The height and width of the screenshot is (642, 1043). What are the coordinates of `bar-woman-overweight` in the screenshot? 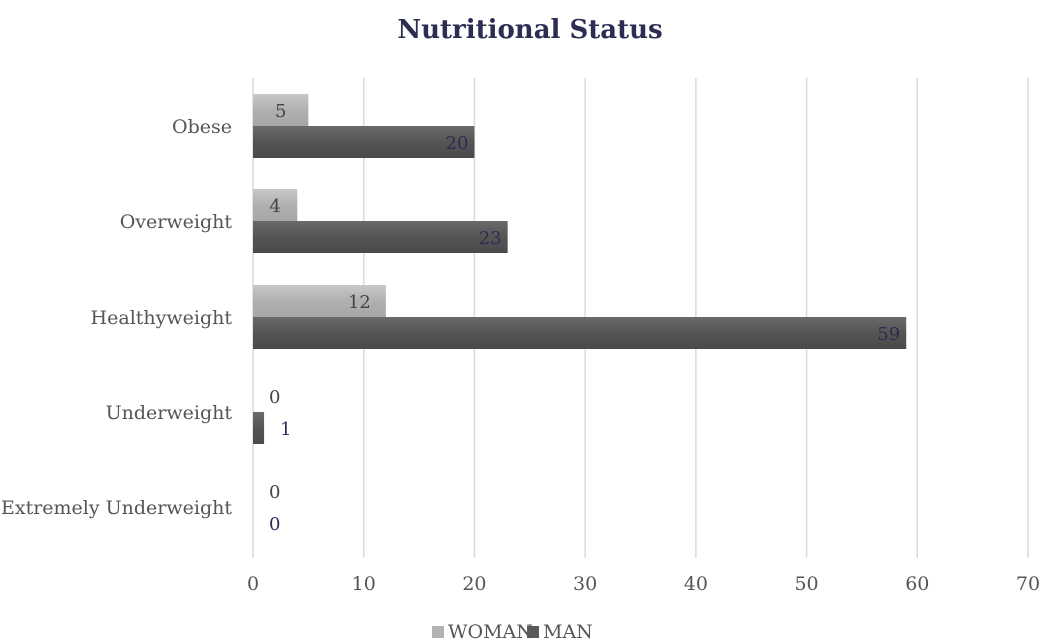 It's located at (275, 205).